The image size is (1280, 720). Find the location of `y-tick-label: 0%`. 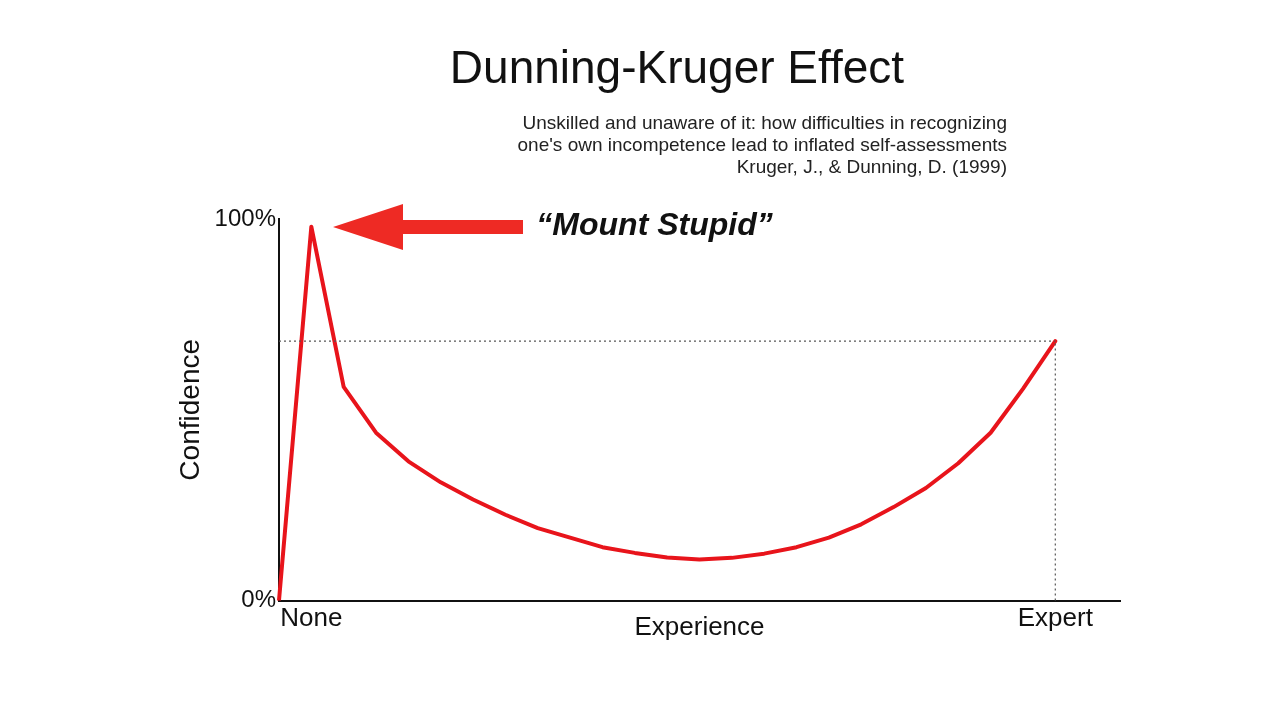

y-tick-label: 0% is located at coordinates (258, 599).